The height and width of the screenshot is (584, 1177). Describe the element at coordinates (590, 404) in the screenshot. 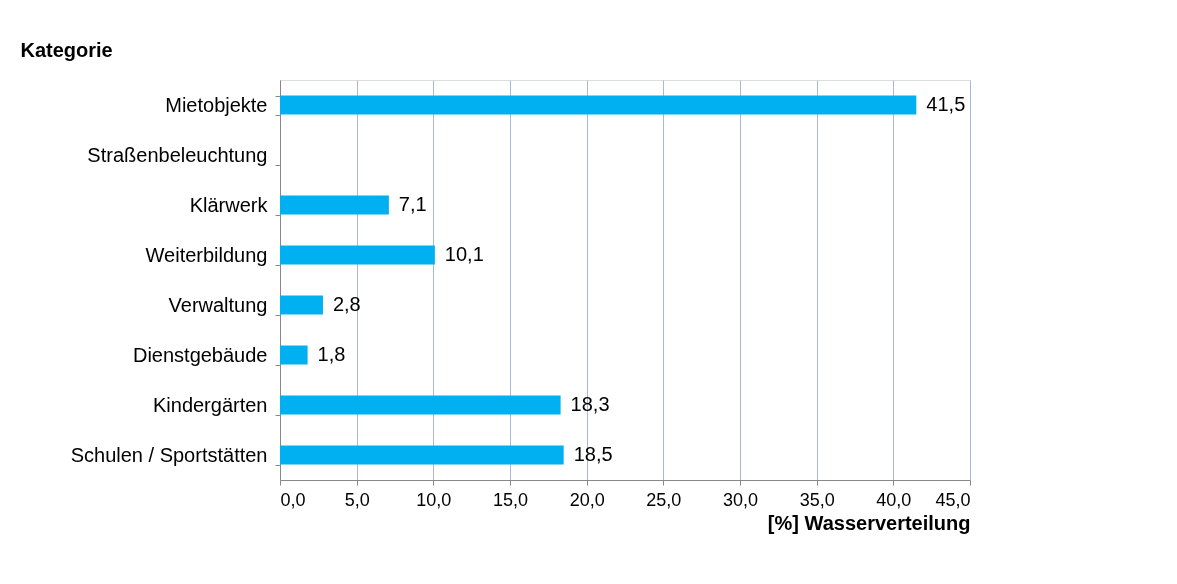

I see `data-label: 18,3` at that location.